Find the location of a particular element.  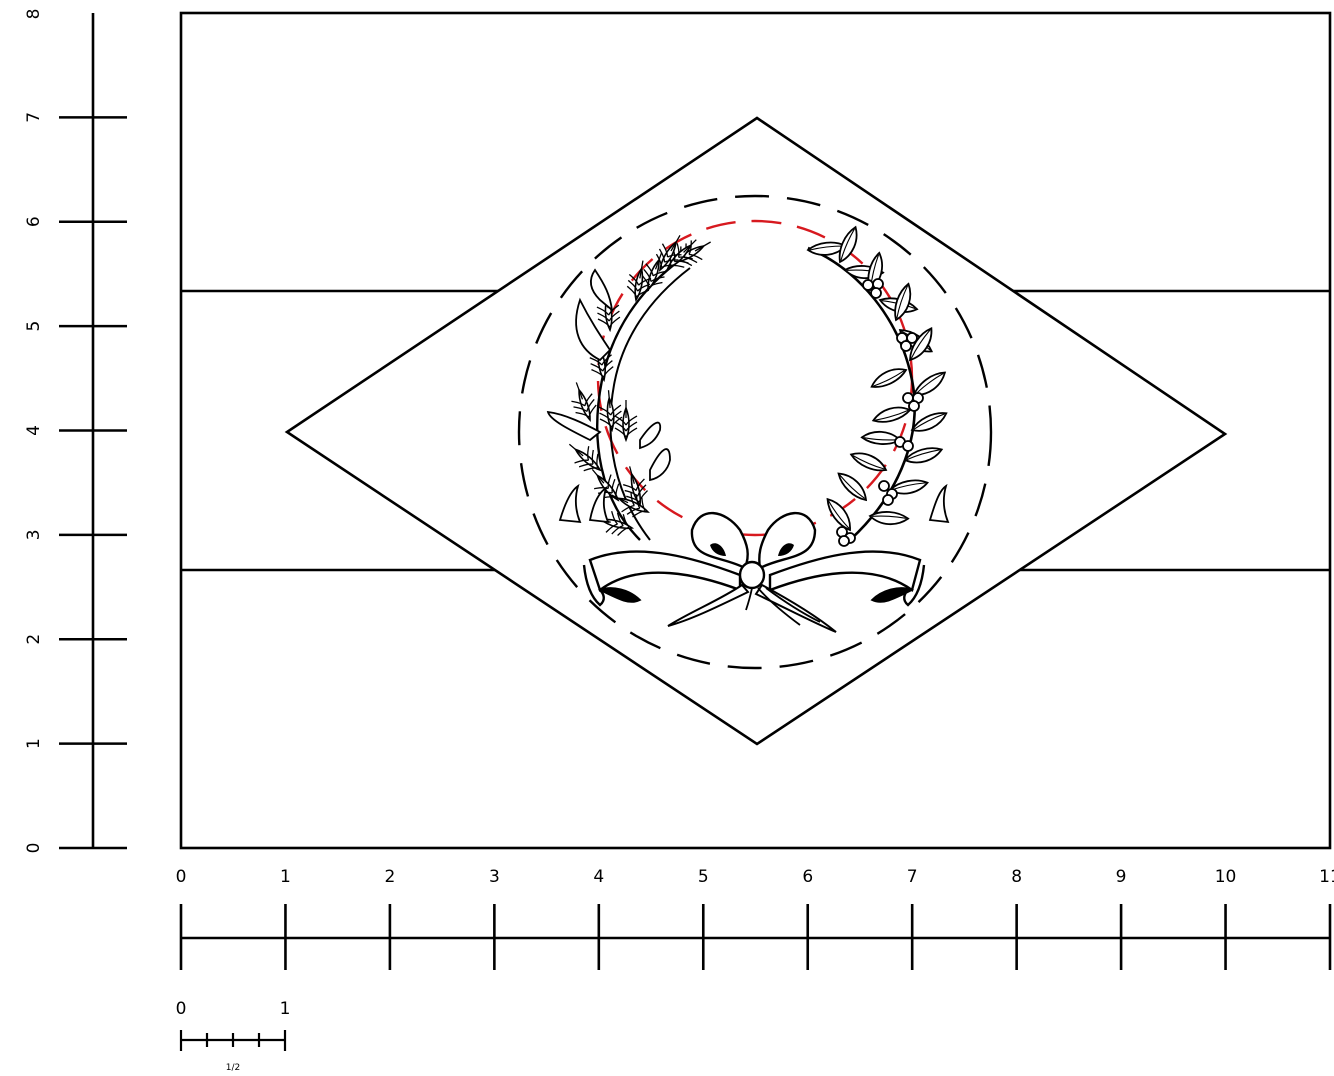

x-axis-tick-label: 7 is located at coordinates (912, 877).